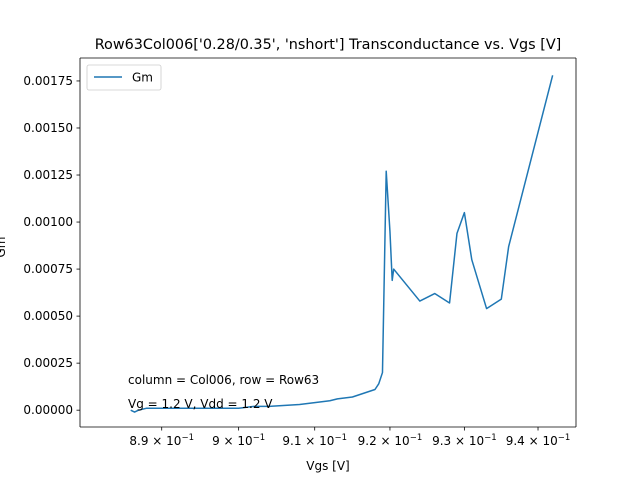  I want to click on legend: Gm, so click(124, 77).